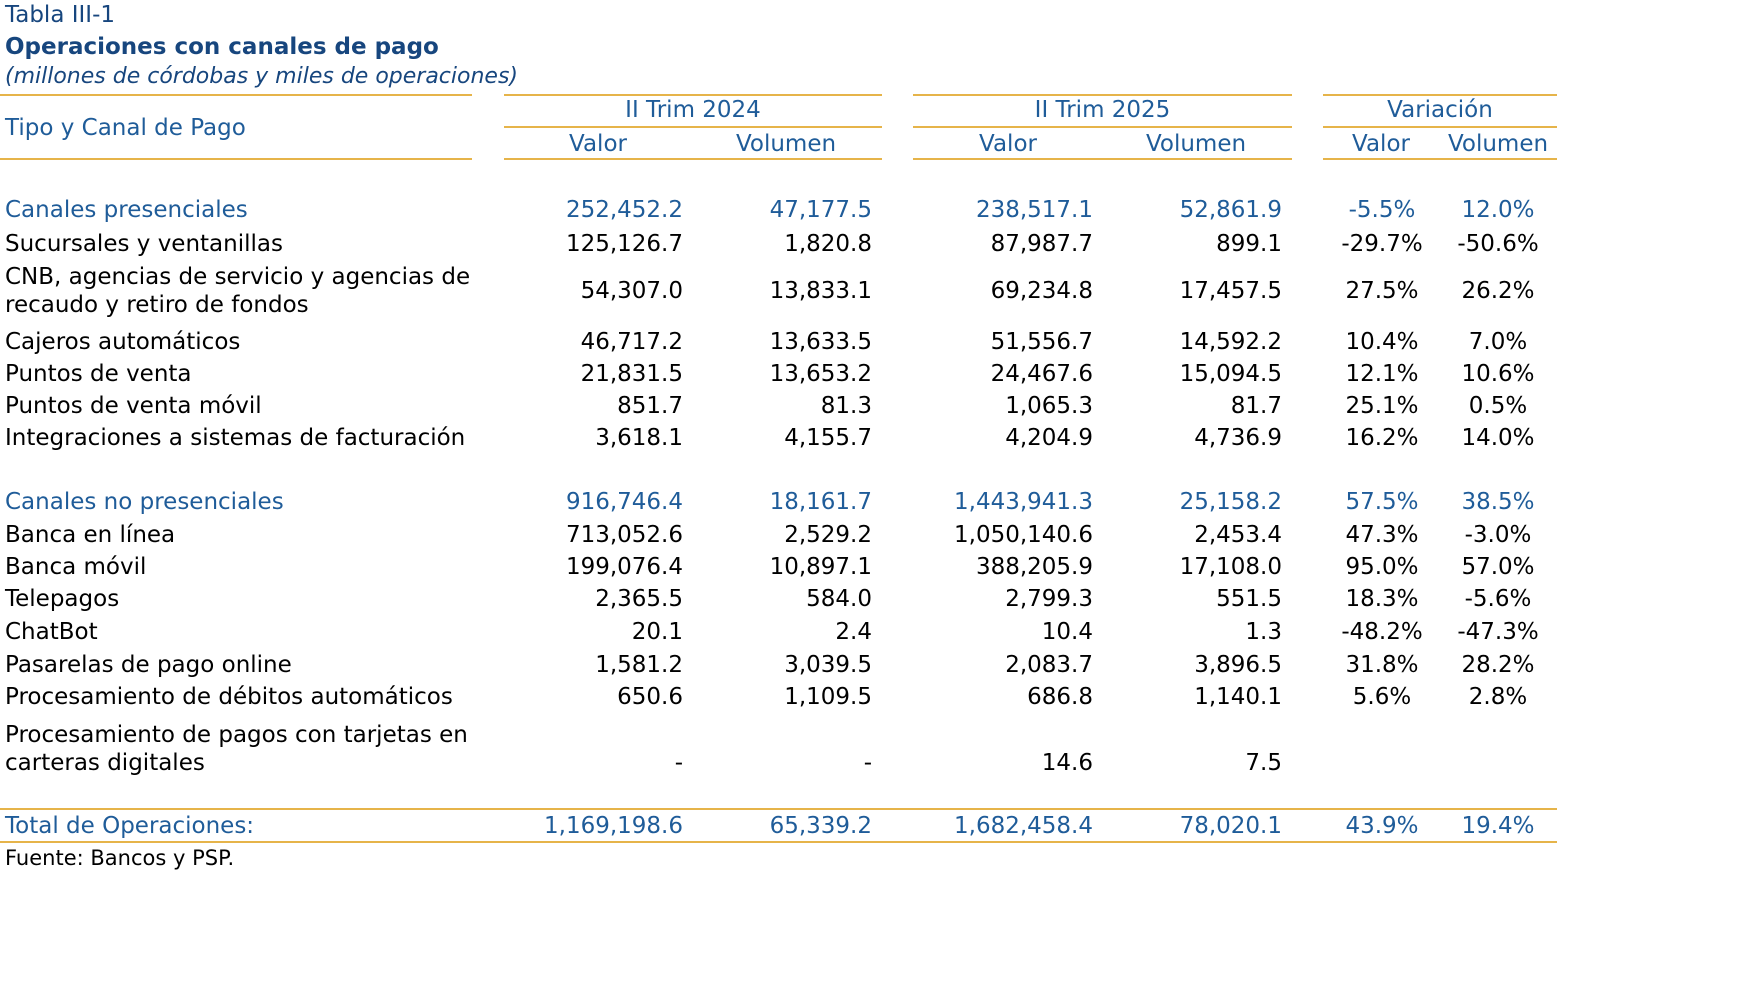 This screenshot has height=983, width=1756. What do you see at coordinates (1382, 665) in the screenshot?
I see `table-cell: 31.8%` at bounding box center [1382, 665].